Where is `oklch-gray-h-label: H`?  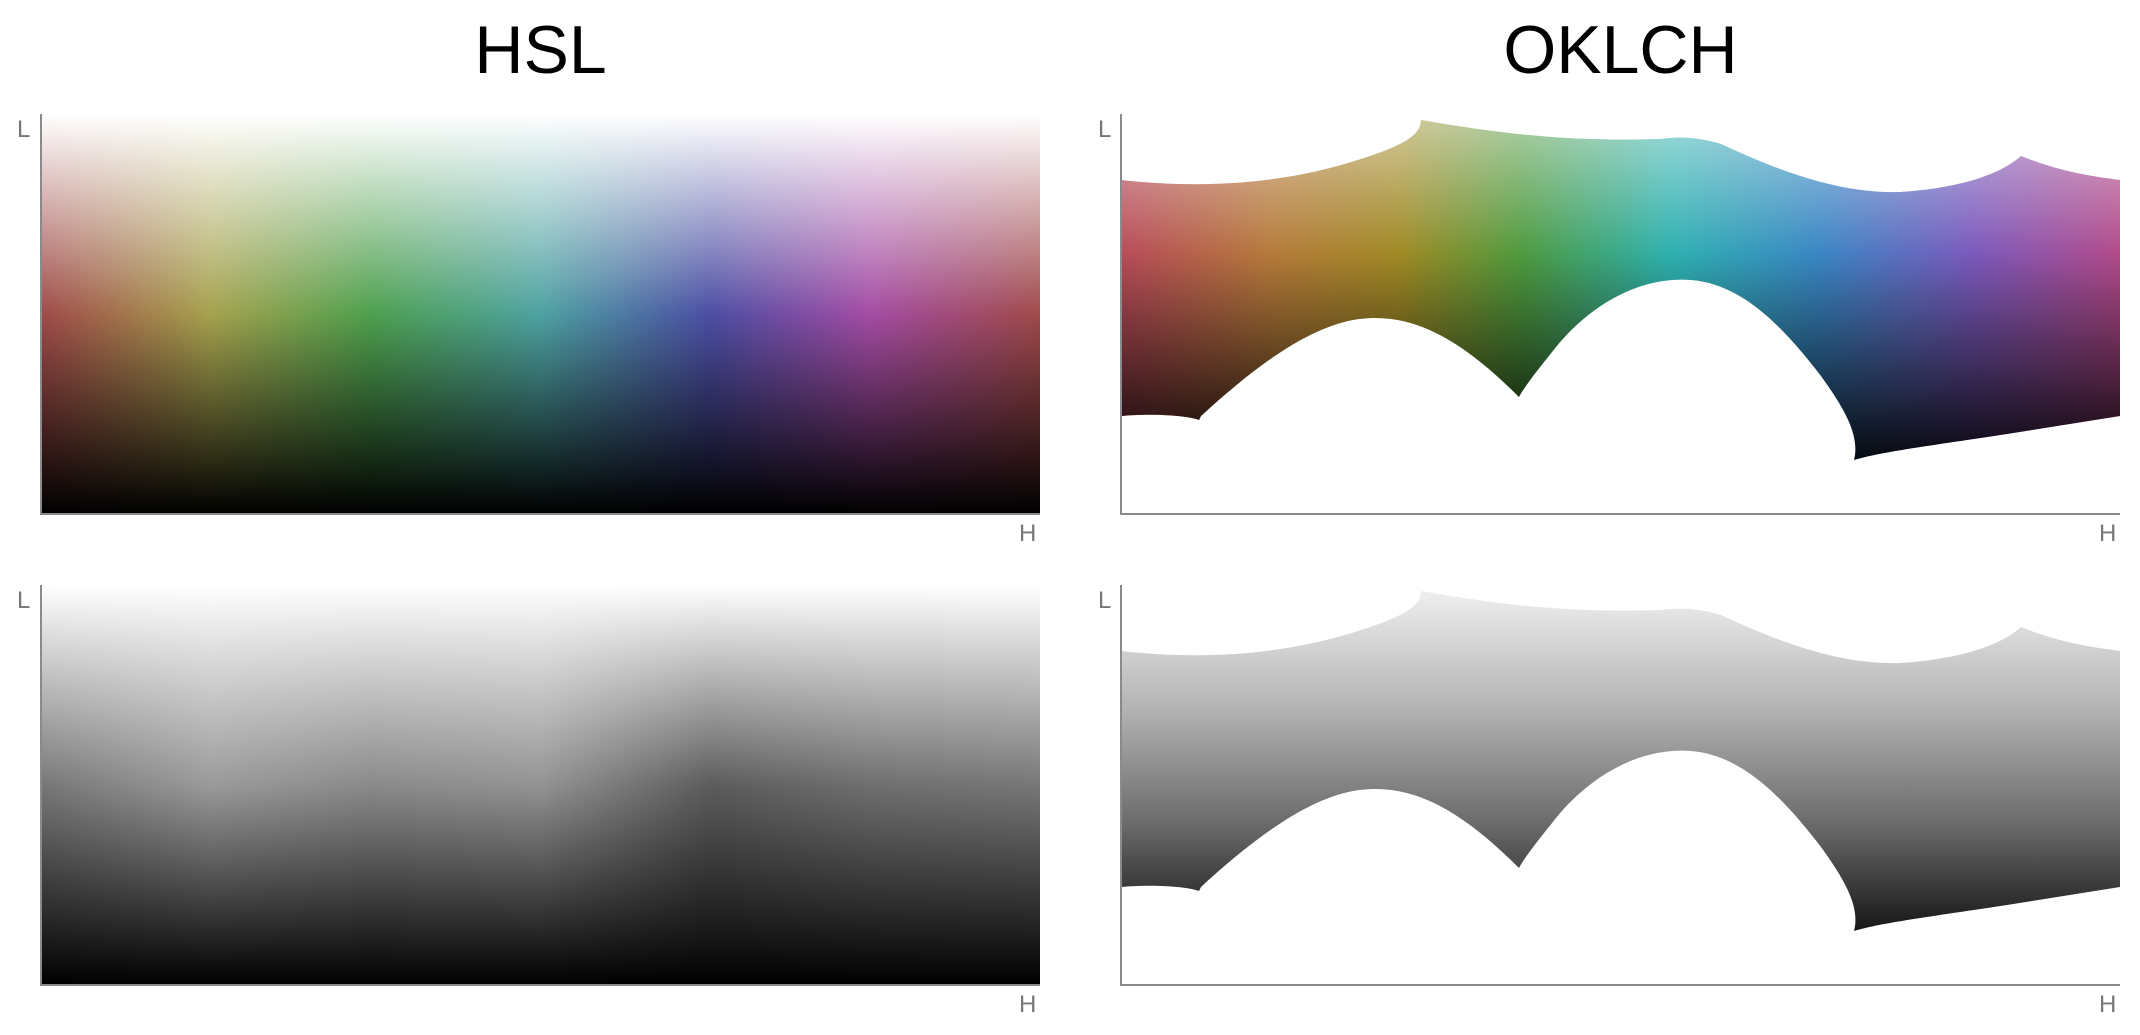
oklch-gray-h-label: H is located at coordinates (2108, 1004).